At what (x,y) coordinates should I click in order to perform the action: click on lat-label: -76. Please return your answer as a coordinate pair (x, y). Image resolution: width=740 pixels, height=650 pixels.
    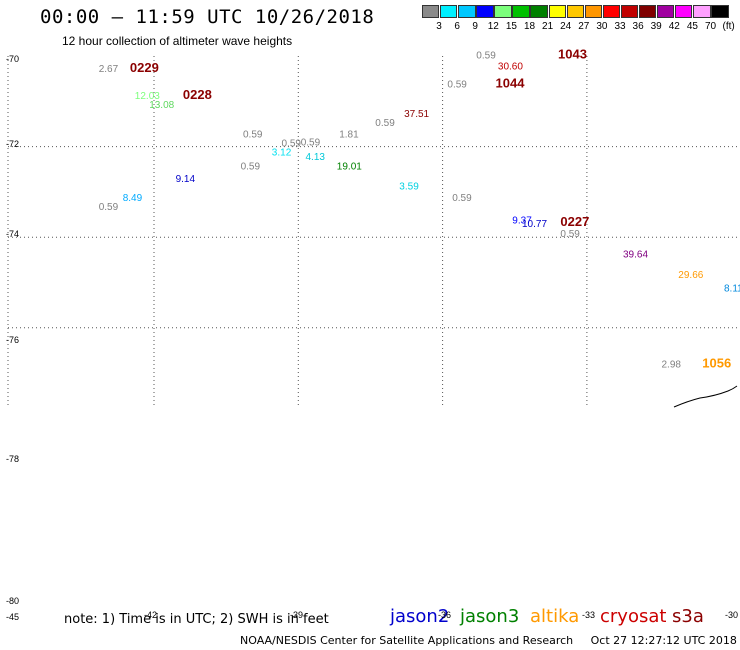
    Looking at the image, I should click on (12, 340).